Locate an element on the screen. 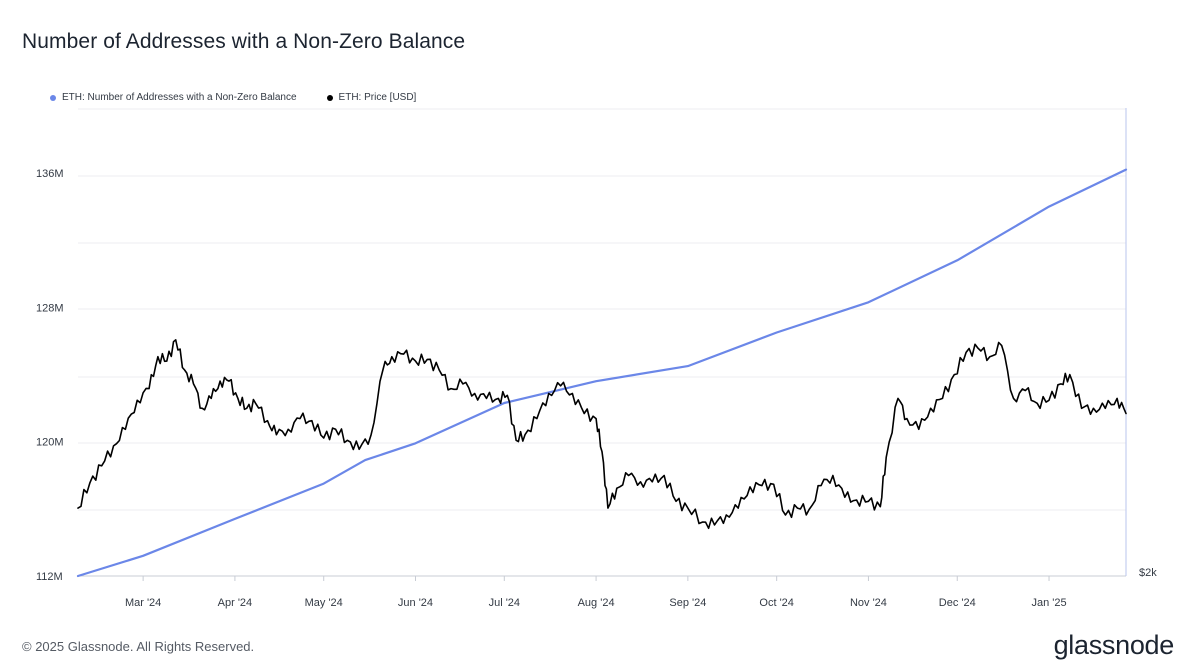  legend-item-price: ETH: Price [USD] is located at coordinates (371, 97).